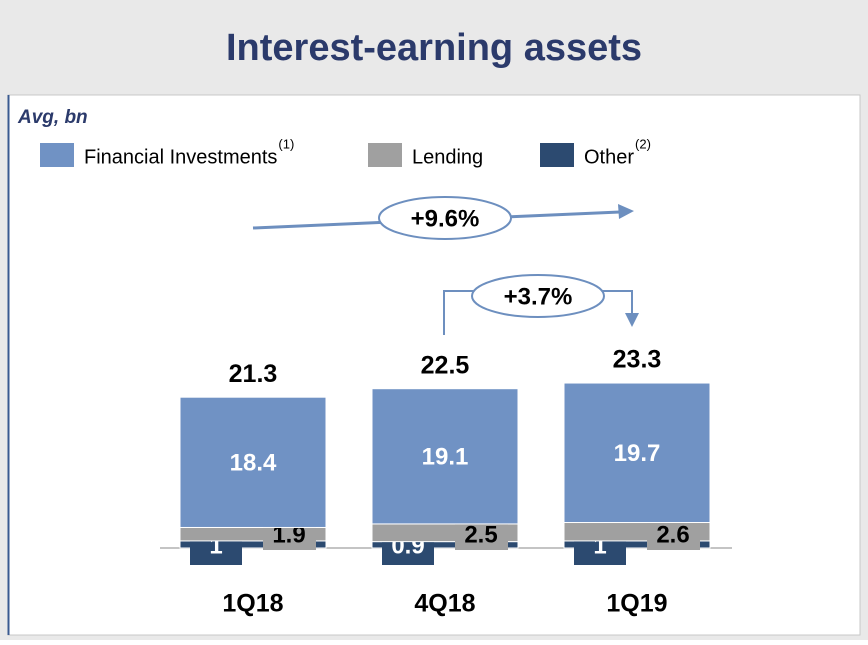 The image size is (868, 645). I want to click on value-label: 2.5, so click(480, 534).